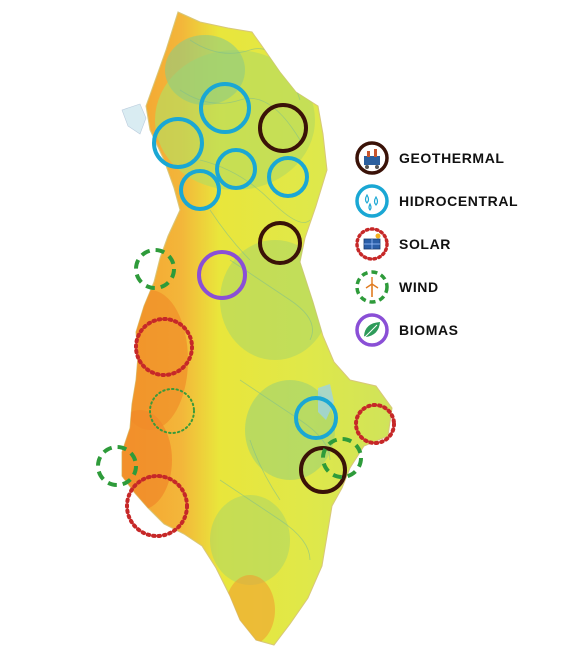 The width and height of the screenshot is (578, 660). I want to click on biomass-sites, so click(222, 275).